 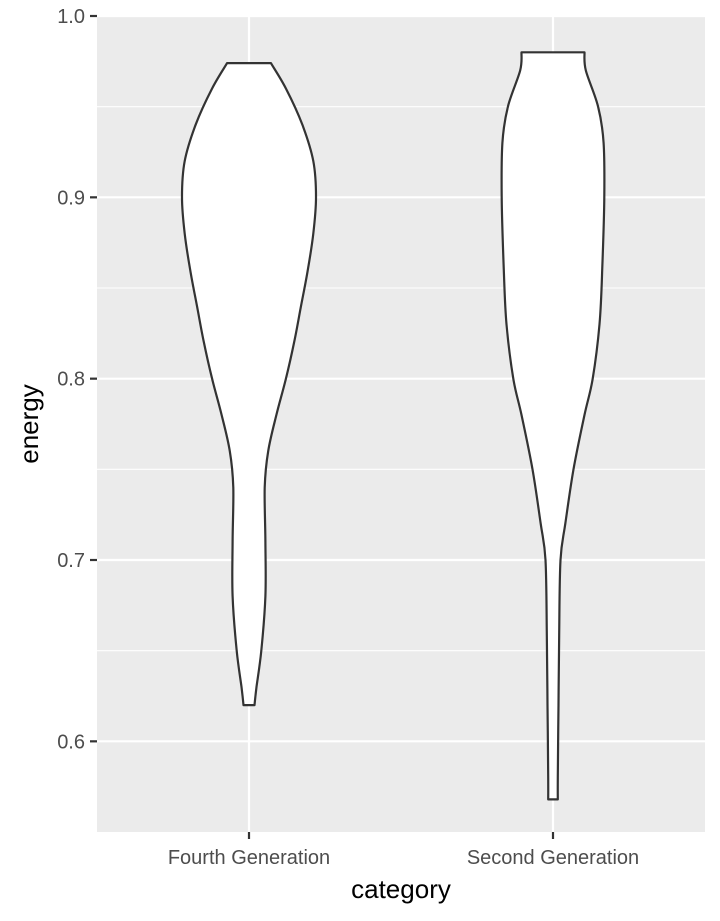 What do you see at coordinates (71, 380) in the screenshot?
I see `y-tick-label: 0.8` at bounding box center [71, 380].